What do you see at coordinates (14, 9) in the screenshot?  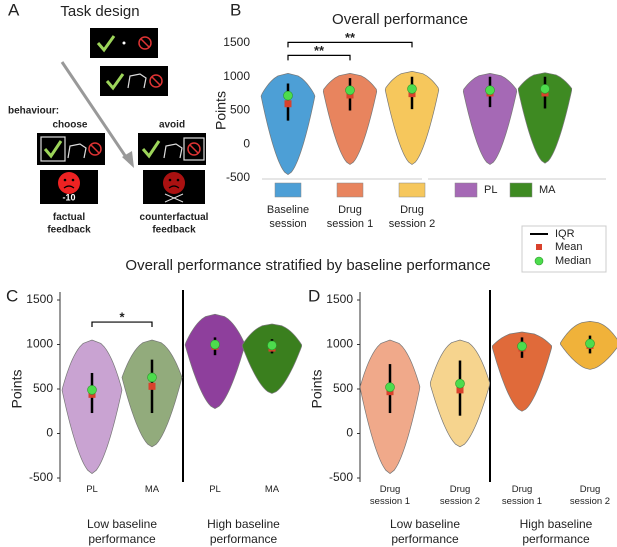 I see `panel-label: A` at bounding box center [14, 9].